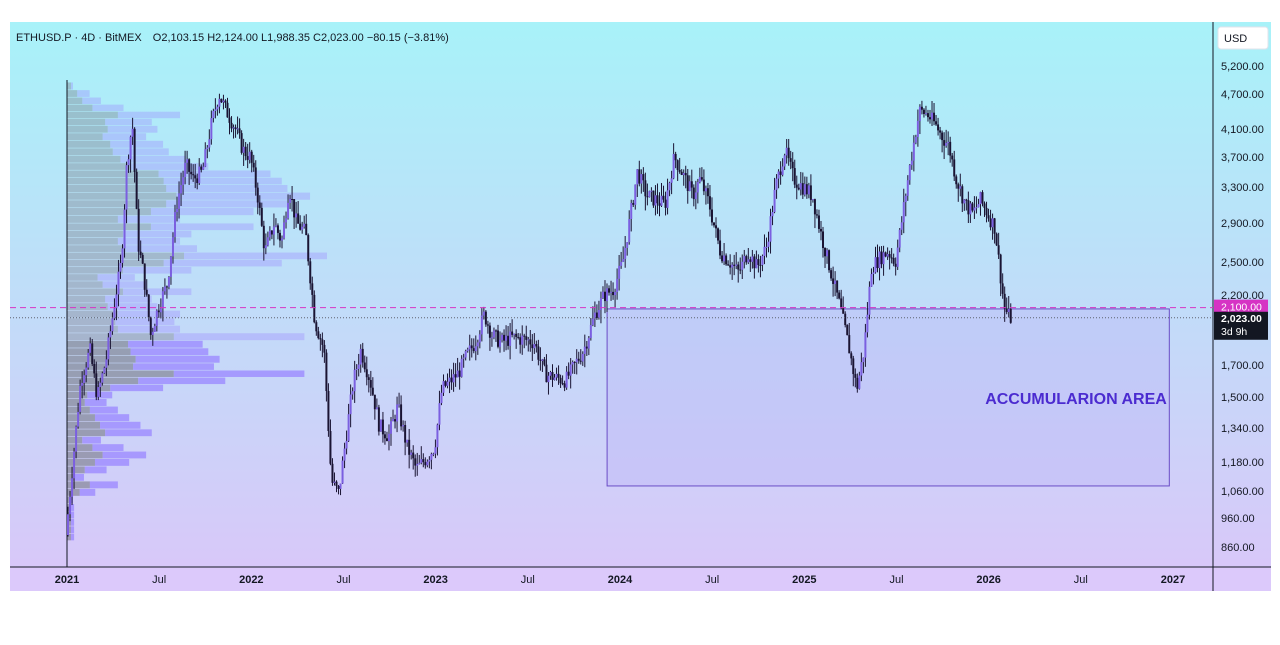 The height and width of the screenshot is (645, 1280). What do you see at coordinates (1242, 188) in the screenshot?
I see `price-tick-label: 3,300.00` at bounding box center [1242, 188].